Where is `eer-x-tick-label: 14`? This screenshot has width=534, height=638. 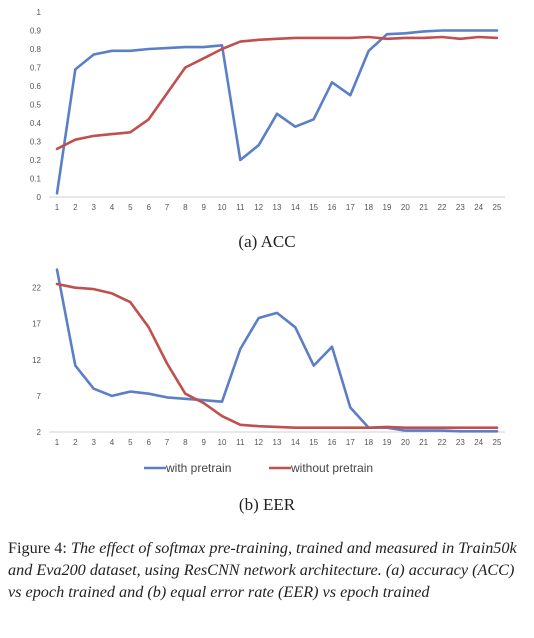
eer-x-tick-label: 14 is located at coordinates (295, 442).